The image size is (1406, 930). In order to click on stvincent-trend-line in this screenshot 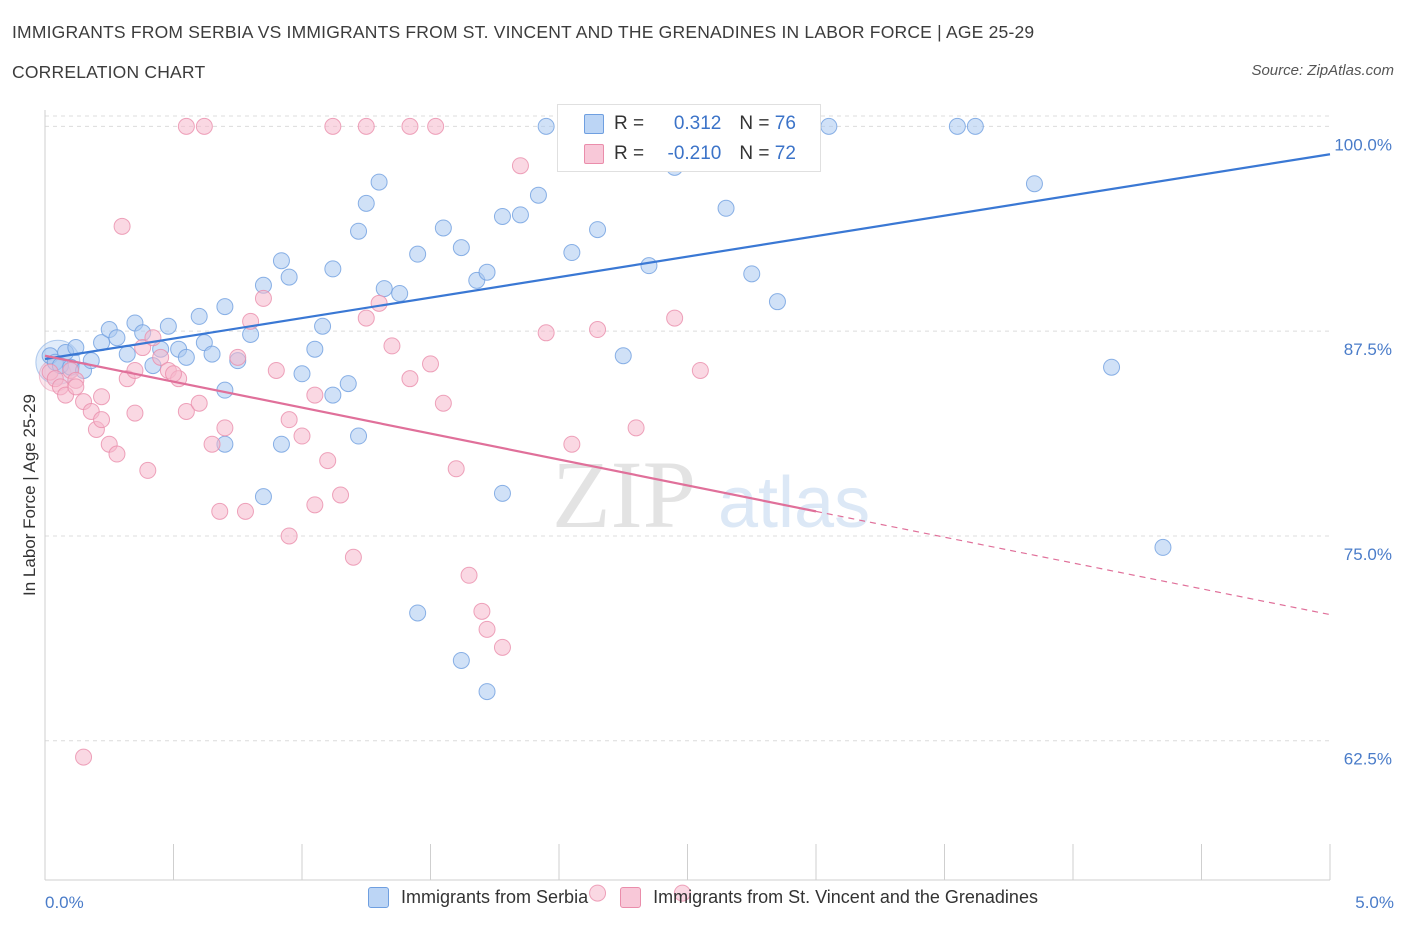, I will do `click(430, 433)`.